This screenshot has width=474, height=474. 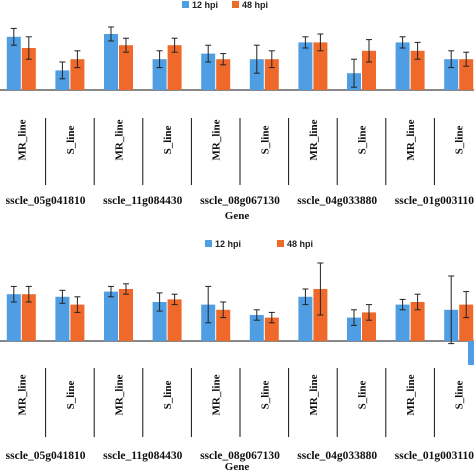 I want to click on gene-group-label: sscle_01g003110, so click(x=434, y=201).